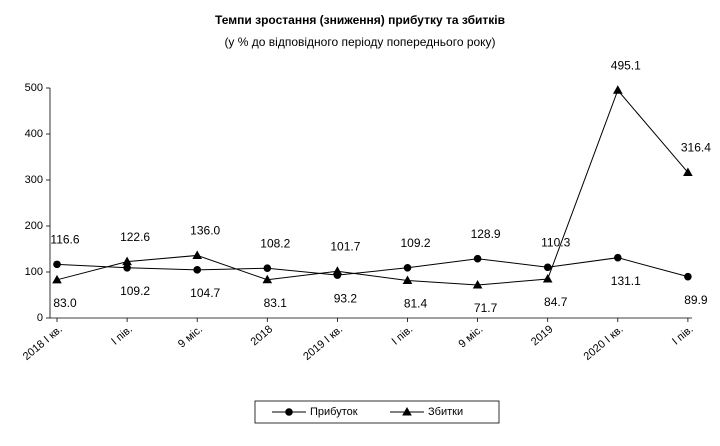 This screenshot has width=720, height=446. I want to click on legend-label: Прибуток, so click(334, 412).